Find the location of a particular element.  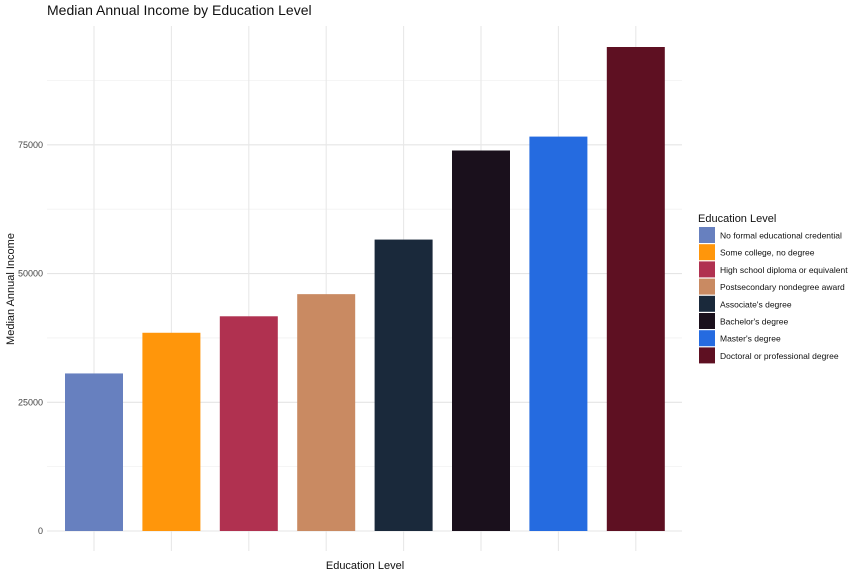

y-tick-label: 75000 is located at coordinates (30, 145).